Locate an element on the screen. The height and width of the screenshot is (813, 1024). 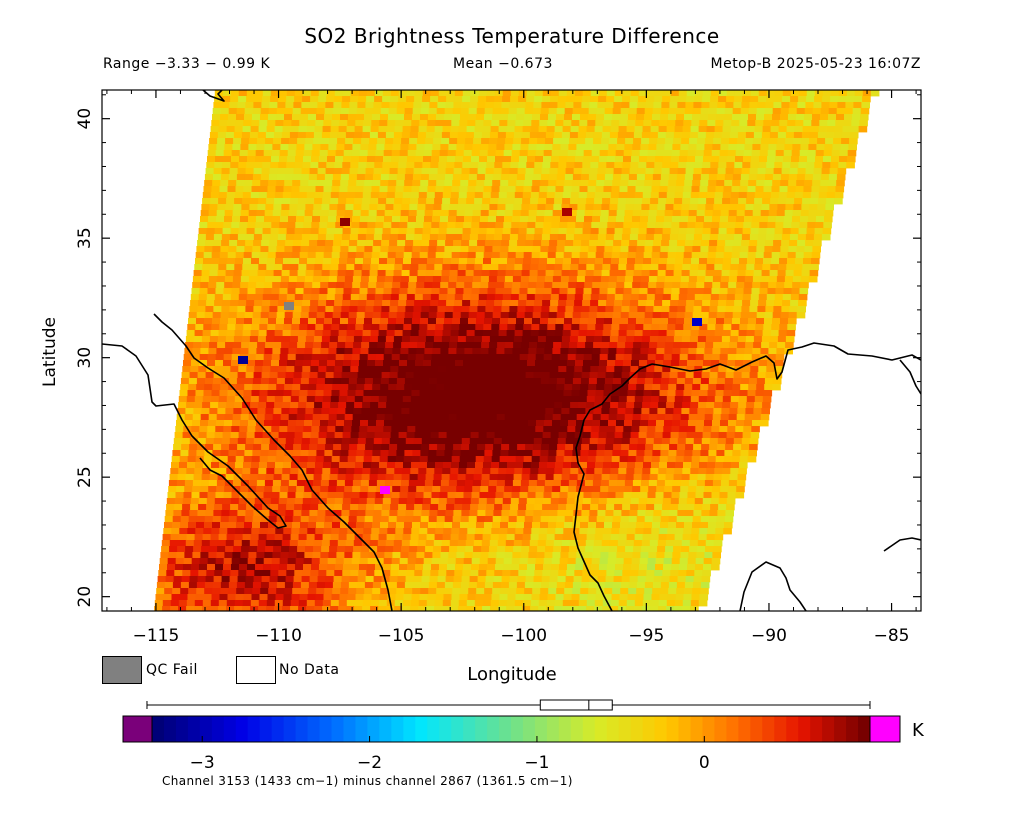
x-tick-label: −100 is located at coordinates (523, 636).